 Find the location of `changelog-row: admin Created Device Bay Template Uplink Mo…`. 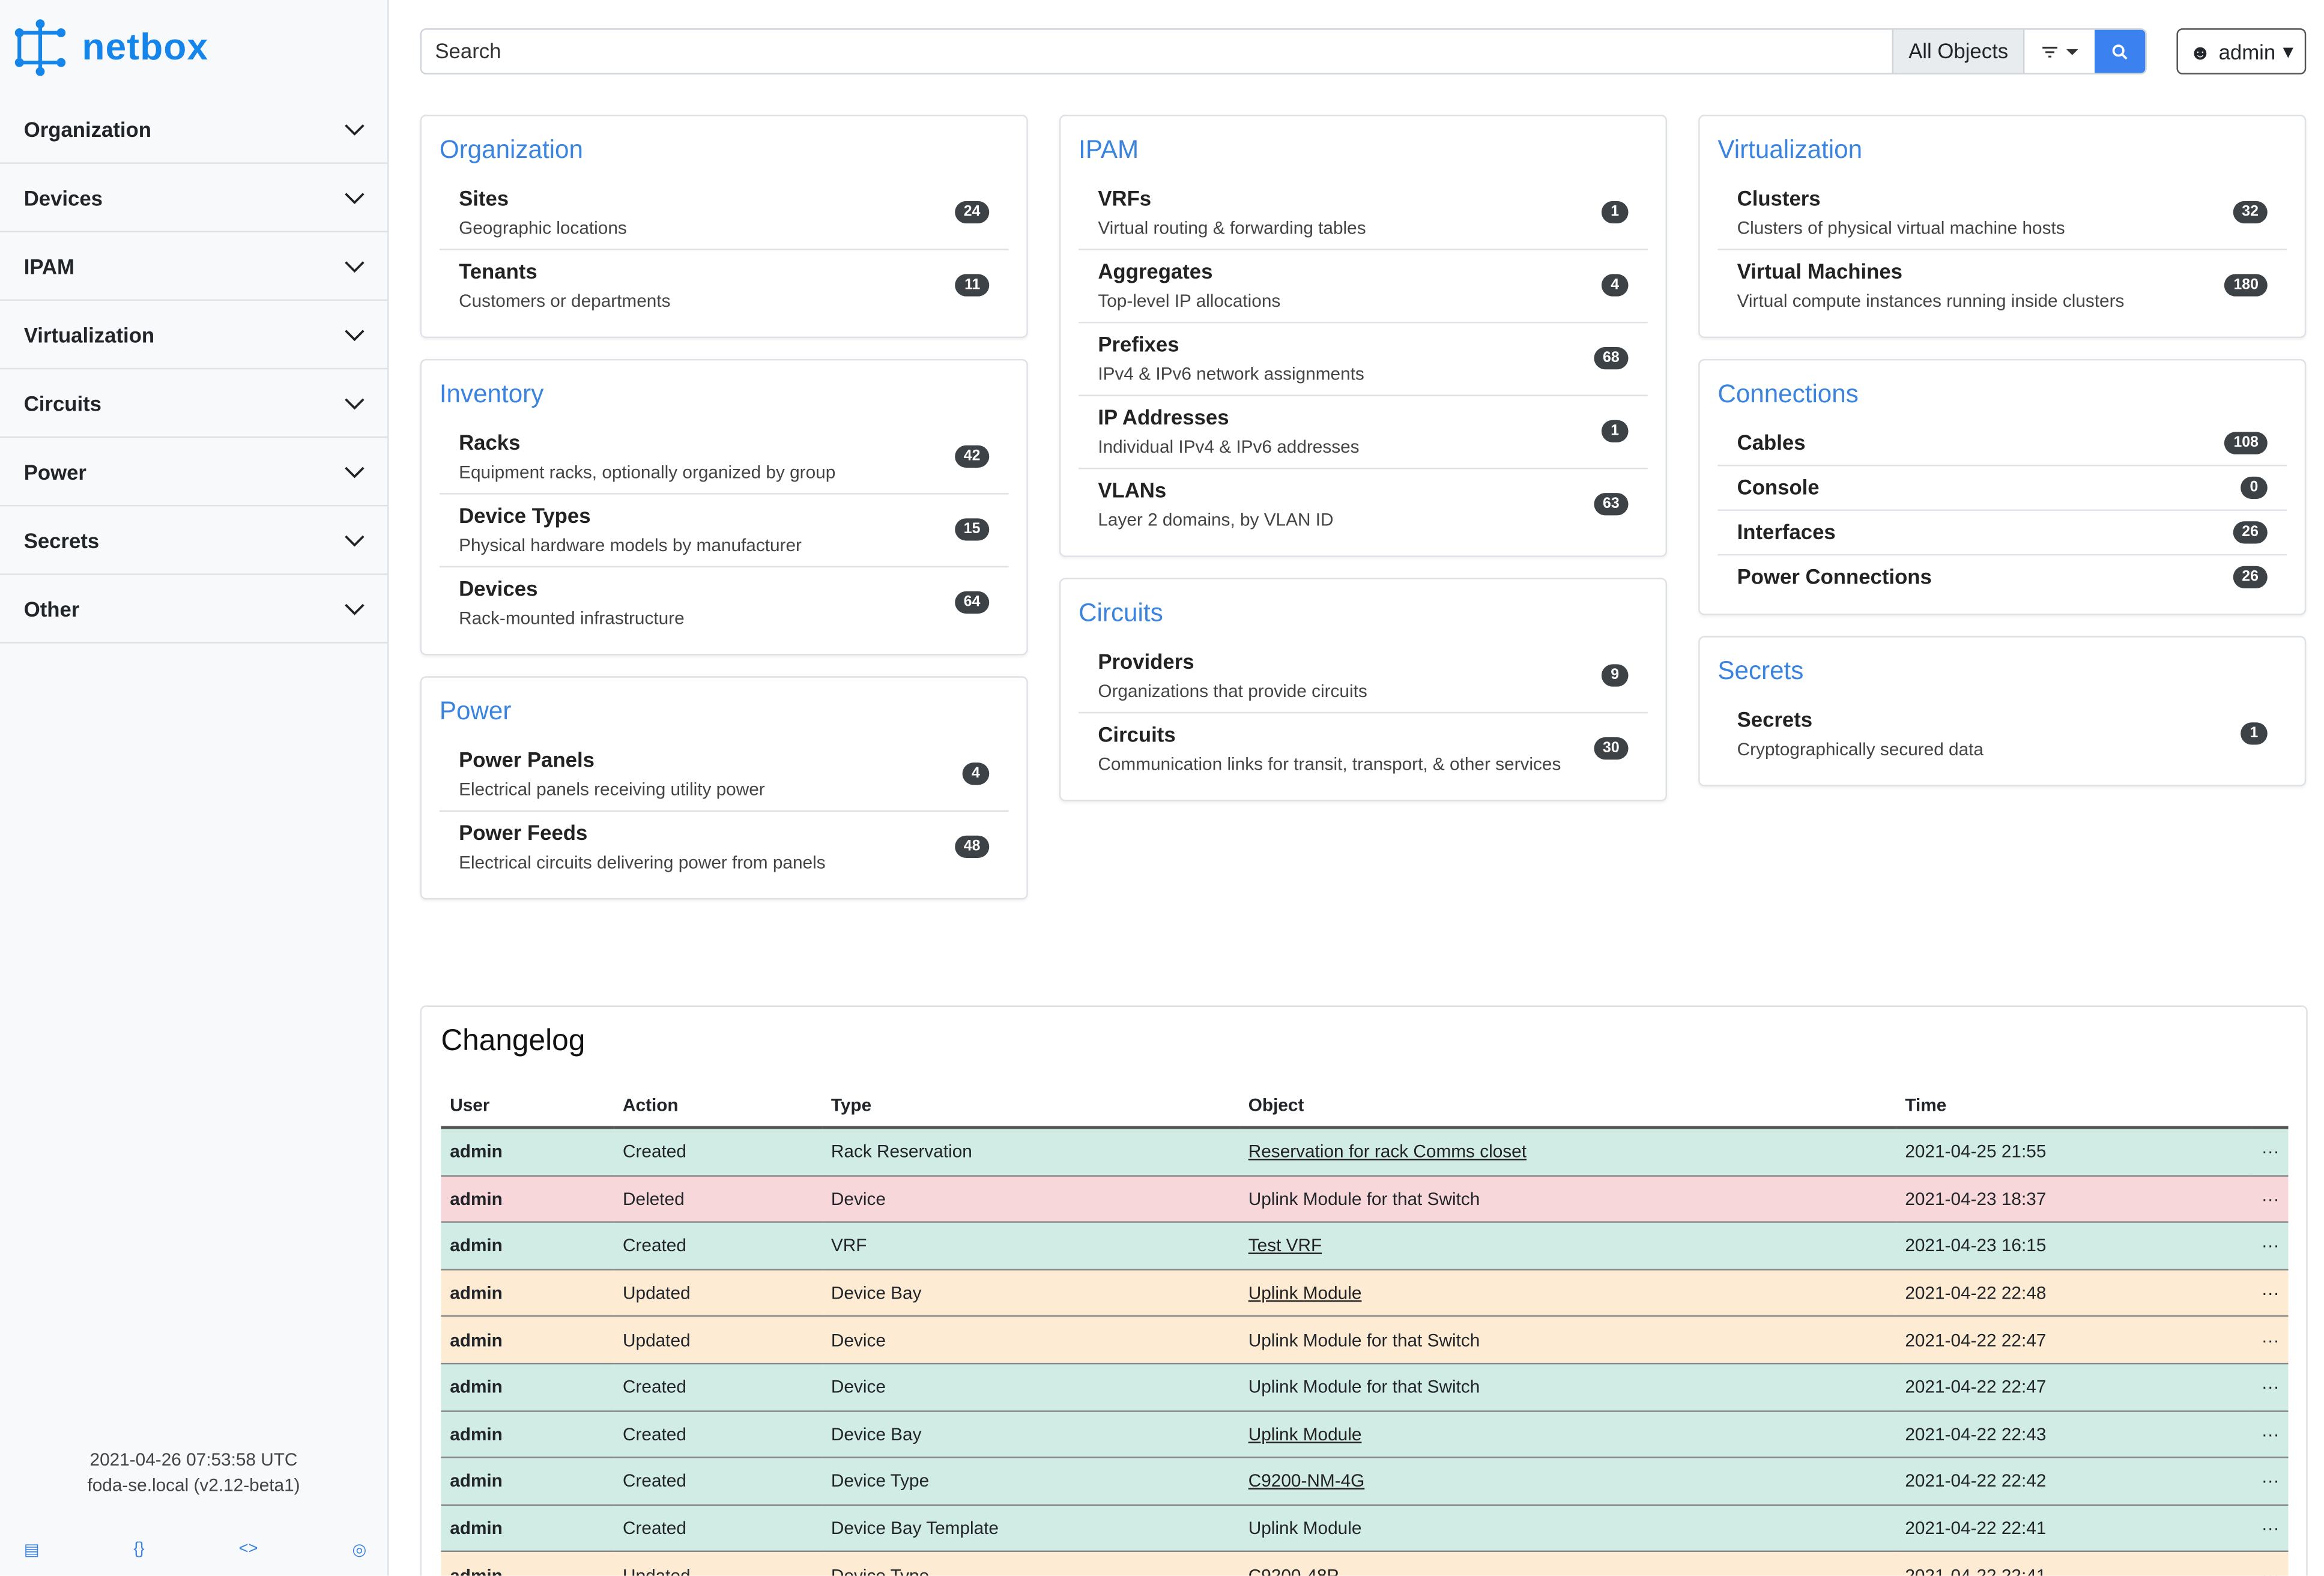

changelog-row: admin Created Device Bay Template Uplink Mo… is located at coordinates (1365, 1529).